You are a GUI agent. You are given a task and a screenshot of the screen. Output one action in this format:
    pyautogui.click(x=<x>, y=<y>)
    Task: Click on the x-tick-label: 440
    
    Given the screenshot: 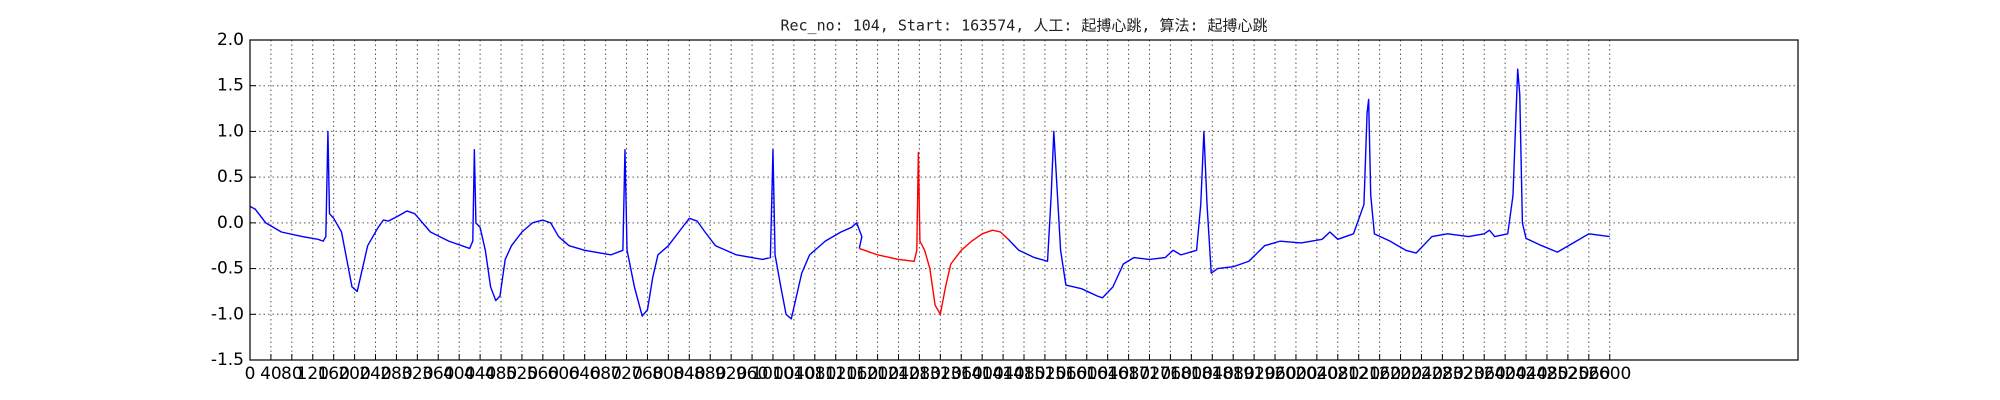 What is the action you would take?
    pyautogui.click(x=480, y=374)
    